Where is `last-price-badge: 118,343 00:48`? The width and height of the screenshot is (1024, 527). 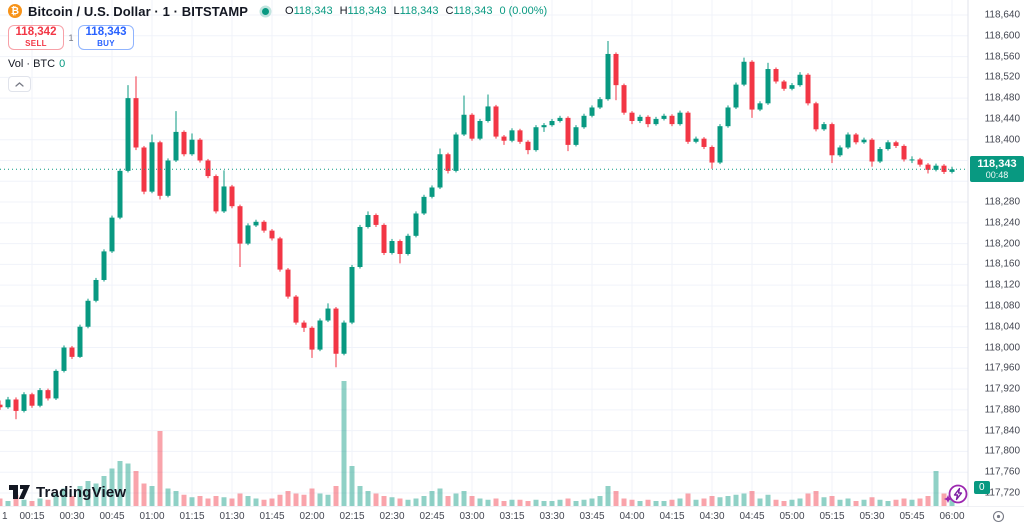
last-price-badge: 118,343 00:48 is located at coordinates (997, 169).